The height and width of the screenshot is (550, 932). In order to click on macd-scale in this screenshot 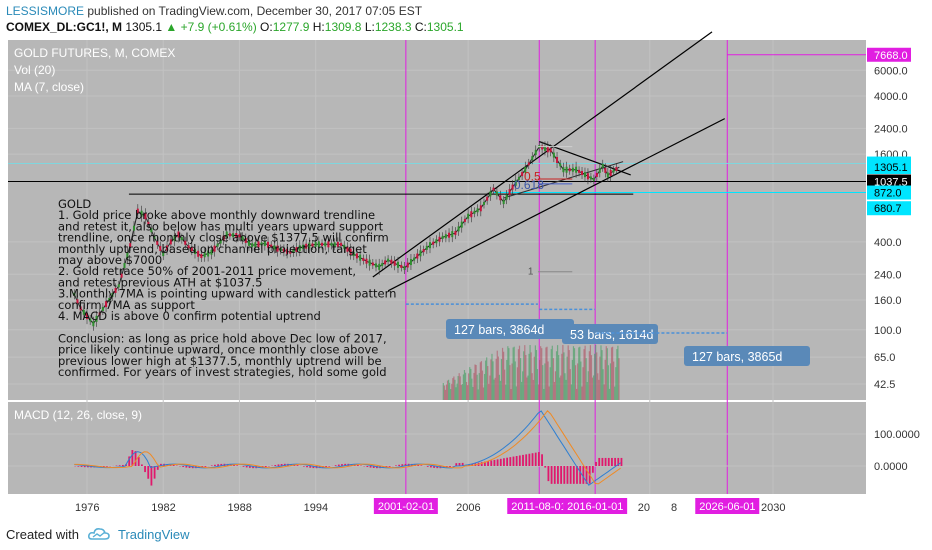, I will do `click(899, 448)`.